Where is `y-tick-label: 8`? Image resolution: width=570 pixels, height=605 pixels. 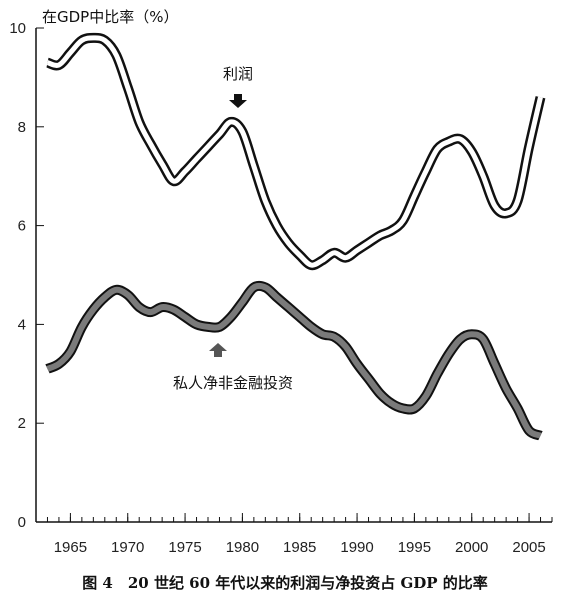
y-tick-label: 8 is located at coordinates (22, 127).